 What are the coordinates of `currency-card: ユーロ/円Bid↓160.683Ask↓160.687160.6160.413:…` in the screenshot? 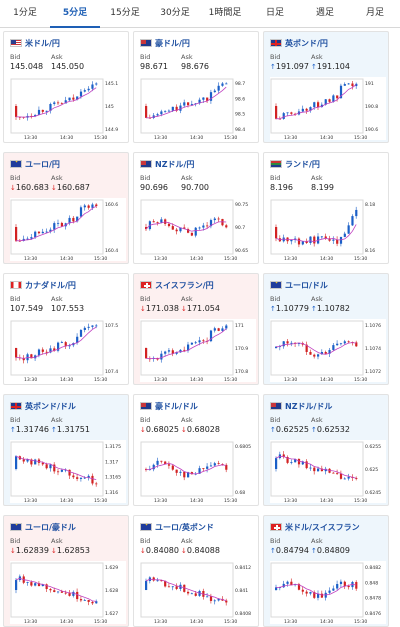 It's located at (66, 208).